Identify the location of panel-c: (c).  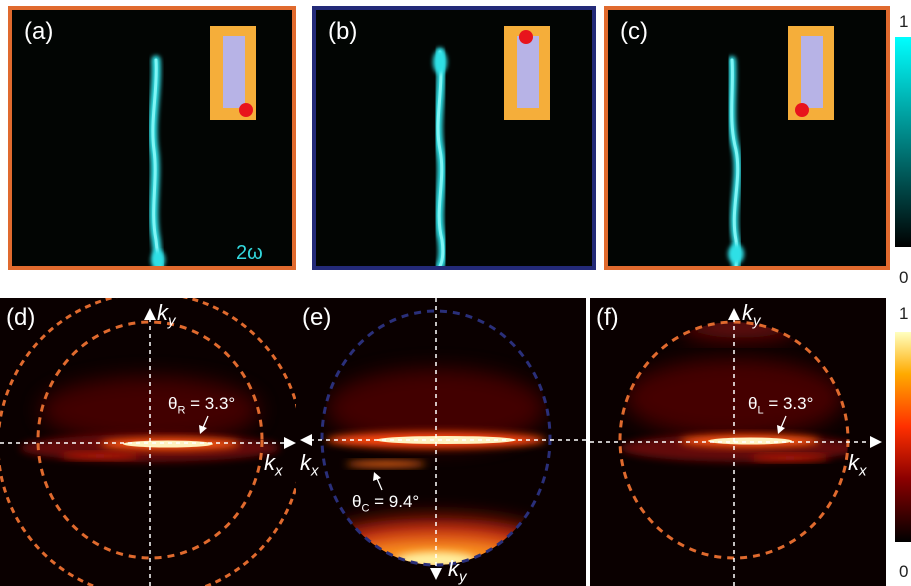
(747, 138).